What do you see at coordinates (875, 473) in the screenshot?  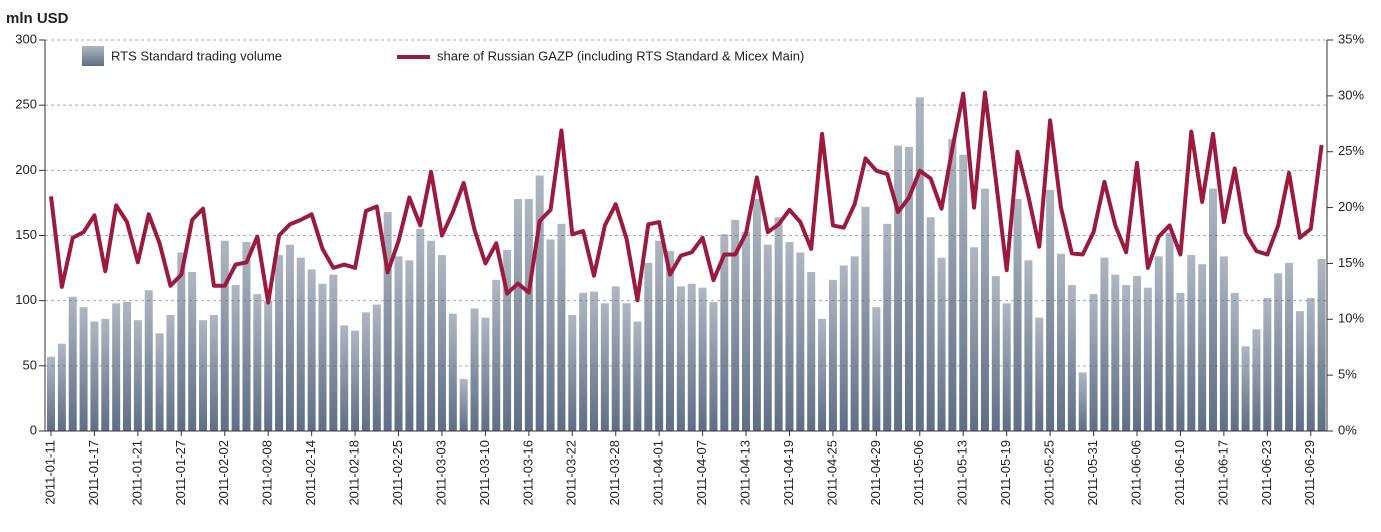 I see `x-tick-label: 2011-04-29` at bounding box center [875, 473].